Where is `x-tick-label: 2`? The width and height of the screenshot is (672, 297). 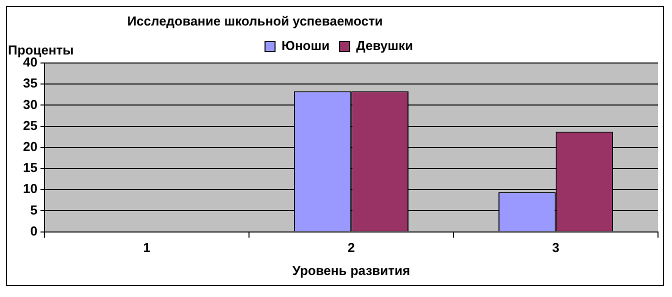 x-tick-label: 2 is located at coordinates (351, 248).